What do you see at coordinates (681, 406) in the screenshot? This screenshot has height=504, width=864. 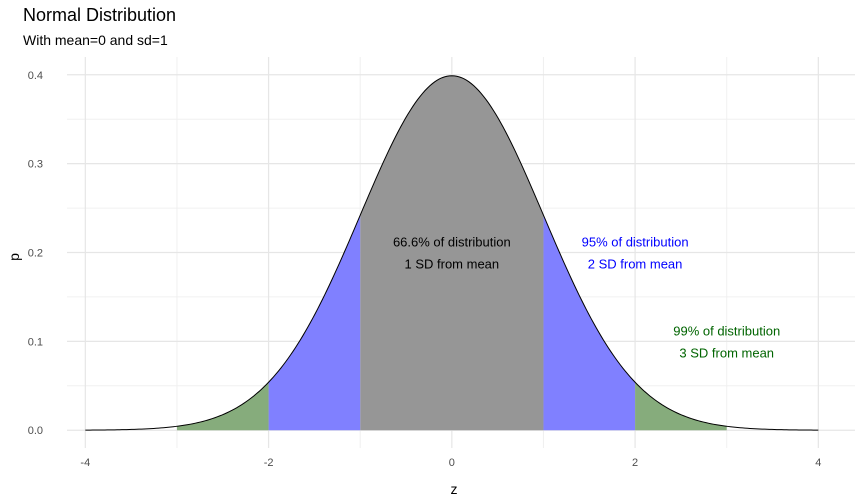 I see `band-2-to-3-SD-upper` at bounding box center [681, 406].